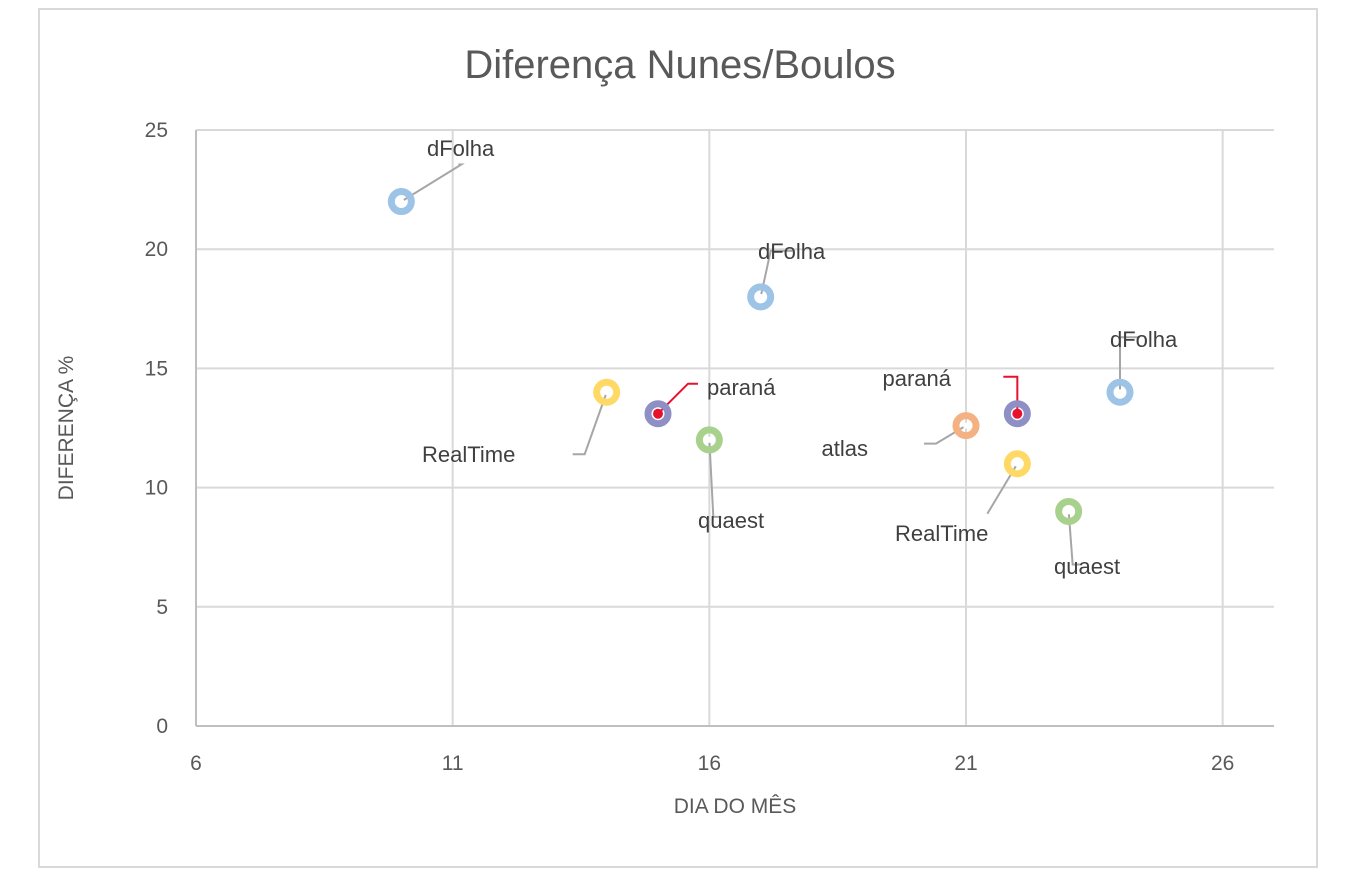 This screenshot has height=870, width=1364. What do you see at coordinates (66, 428) in the screenshot?
I see `y-axis-title: DIFERENÇA %` at bounding box center [66, 428].